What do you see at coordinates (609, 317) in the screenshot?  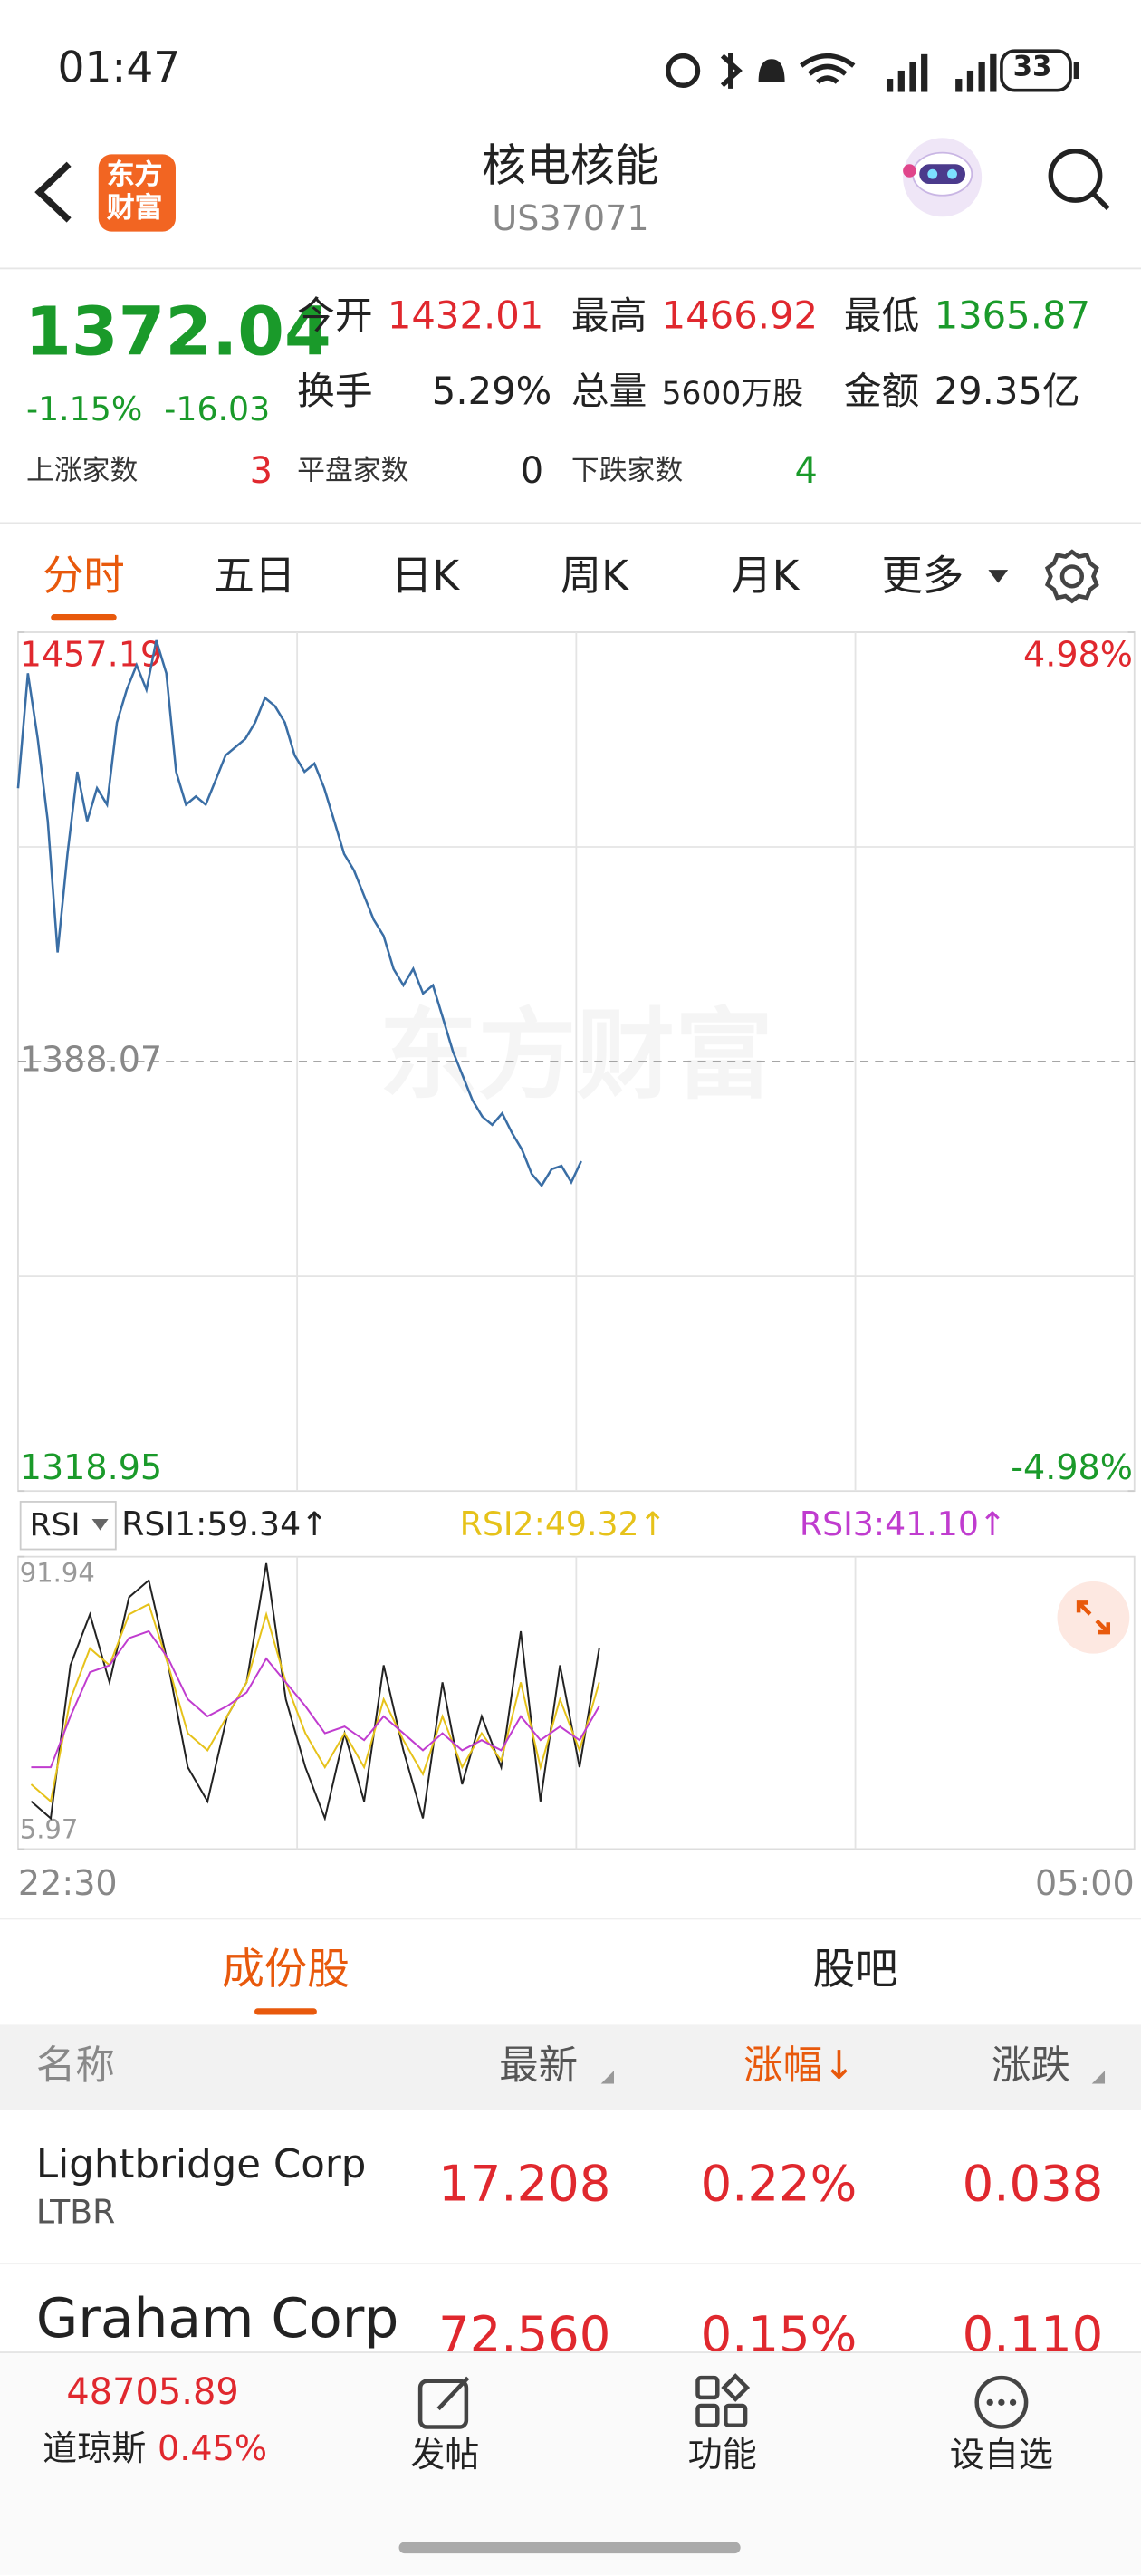 I see `stat-label: 最高` at bounding box center [609, 317].